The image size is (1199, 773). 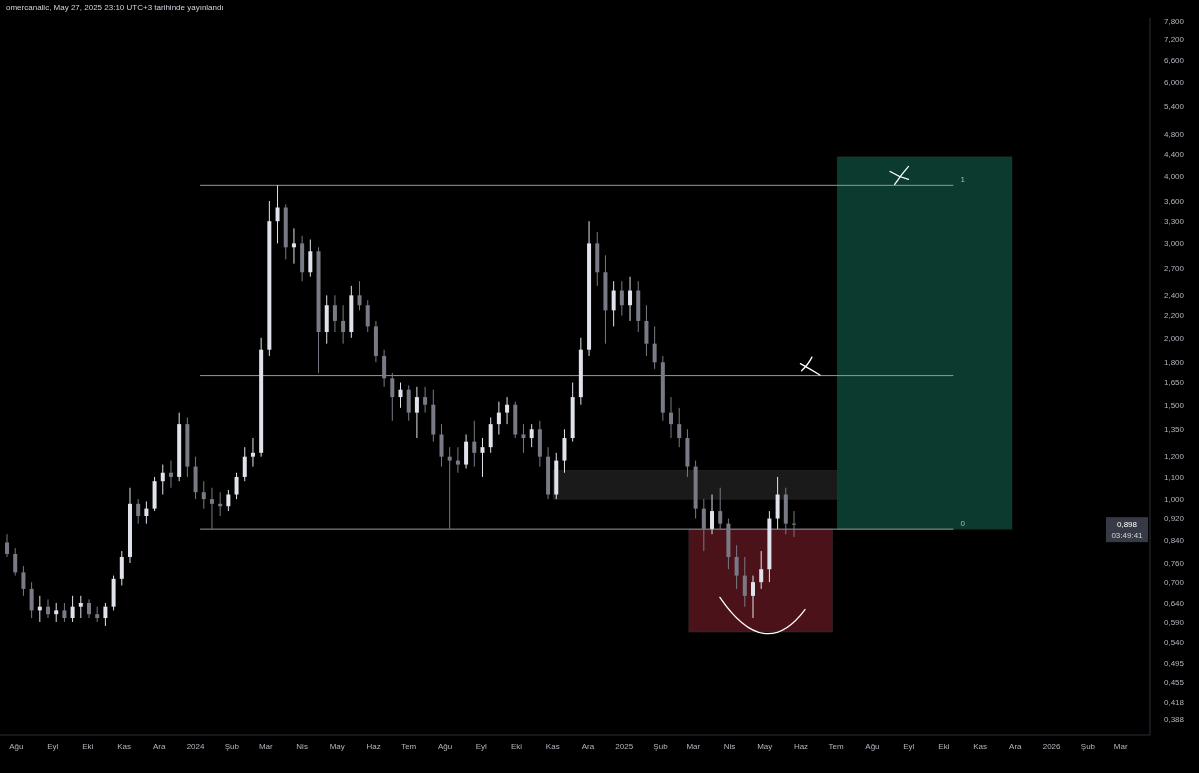 I want to click on y-tick-label: 3,000, so click(x=1174, y=244).